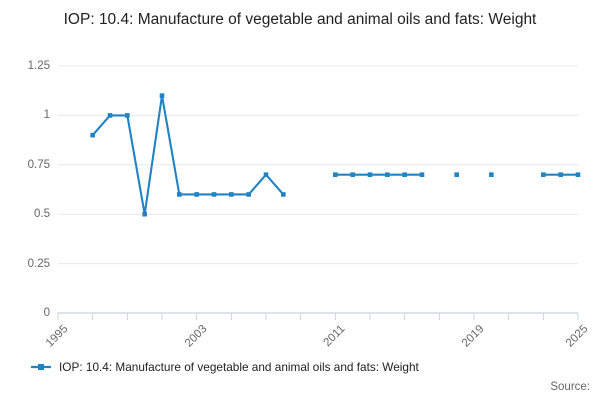 This screenshot has width=600, height=400. Describe the element at coordinates (46, 115) in the screenshot. I see `y-axis-tick-label: 1` at that location.